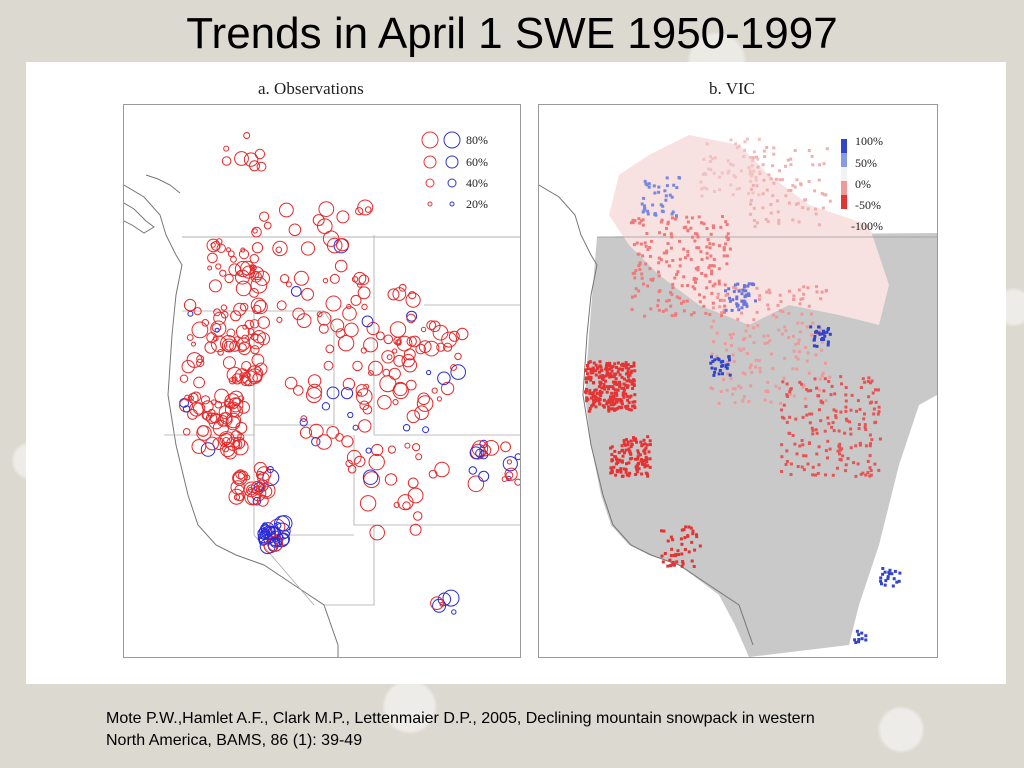 The image size is (1024, 768). Describe the element at coordinates (863, 184) in the screenshot. I see `colorbar-label-0: 0%` at that location.